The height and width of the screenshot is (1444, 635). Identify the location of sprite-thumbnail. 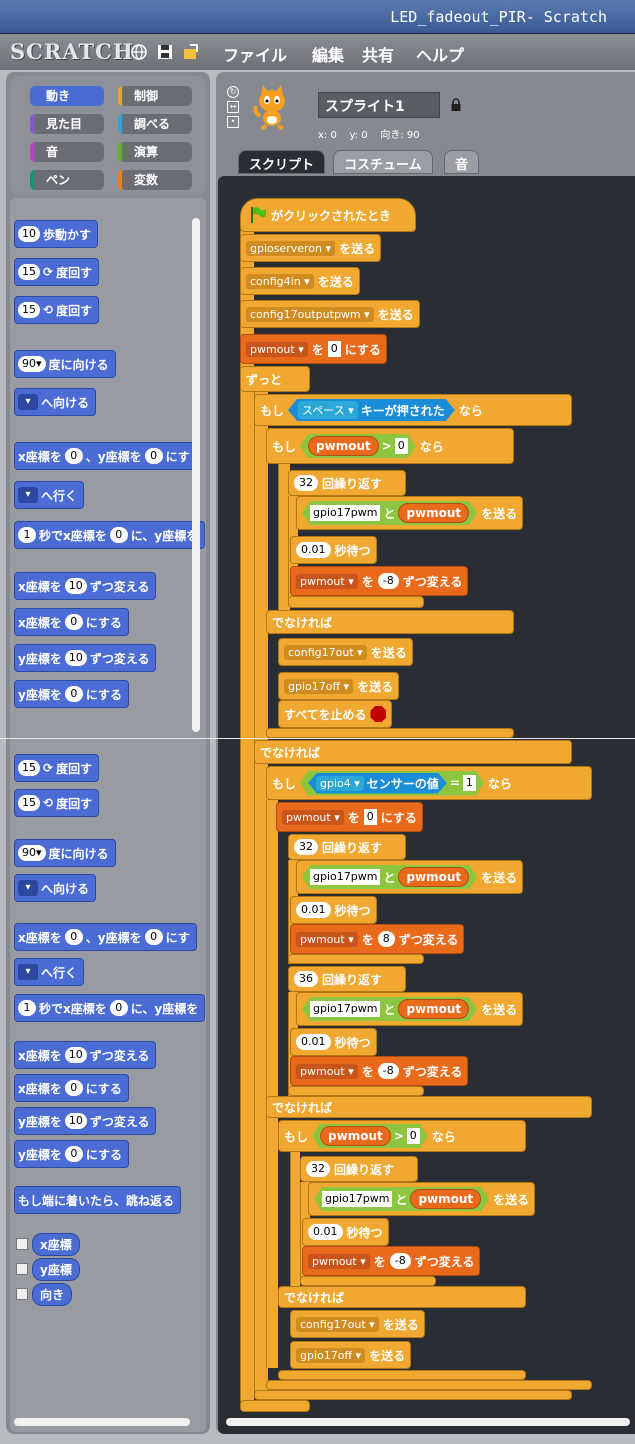
(273, 107).